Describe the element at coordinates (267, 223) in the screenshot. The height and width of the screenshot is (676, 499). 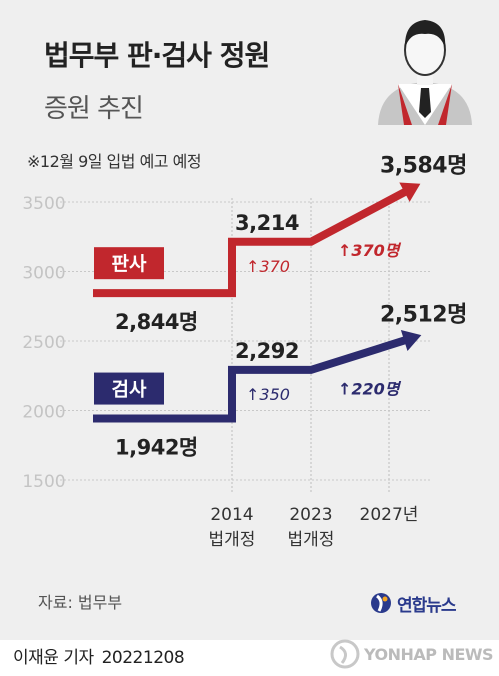
I see `mid-value-label: 3,214` at that location.